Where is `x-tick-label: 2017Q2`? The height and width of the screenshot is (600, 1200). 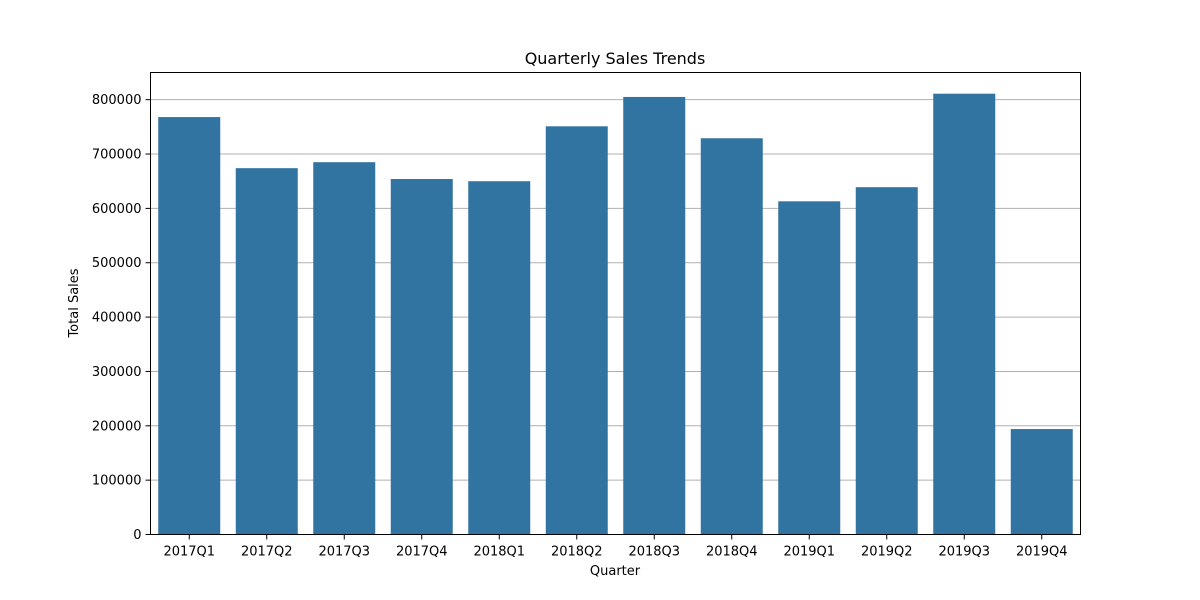 x-tick-label: 2017Q2 is located at coordinates (267, 552).